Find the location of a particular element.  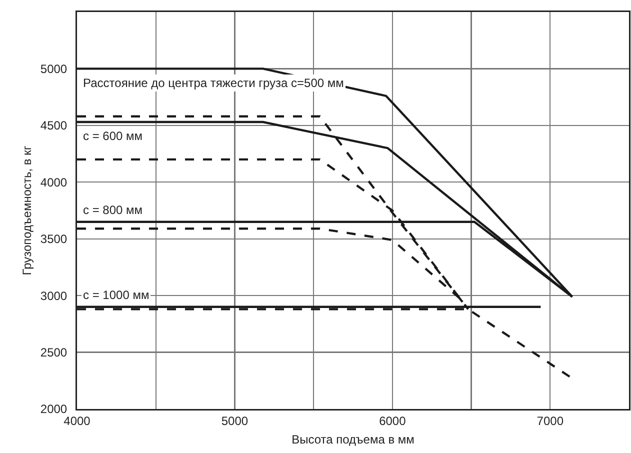

x-tick-label: 6000 is located at coordinates (392, 421).